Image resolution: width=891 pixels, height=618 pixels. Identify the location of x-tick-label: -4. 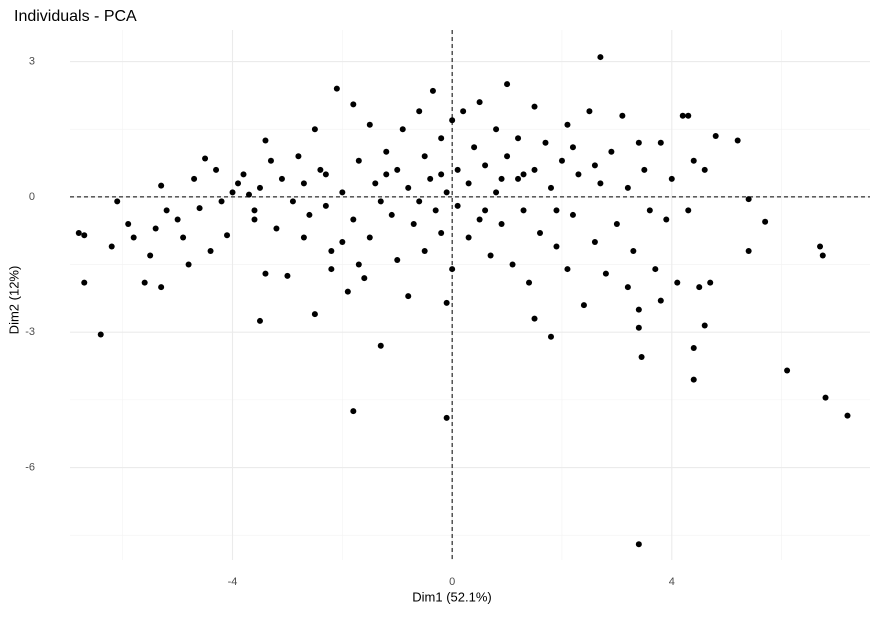
(233, 582).